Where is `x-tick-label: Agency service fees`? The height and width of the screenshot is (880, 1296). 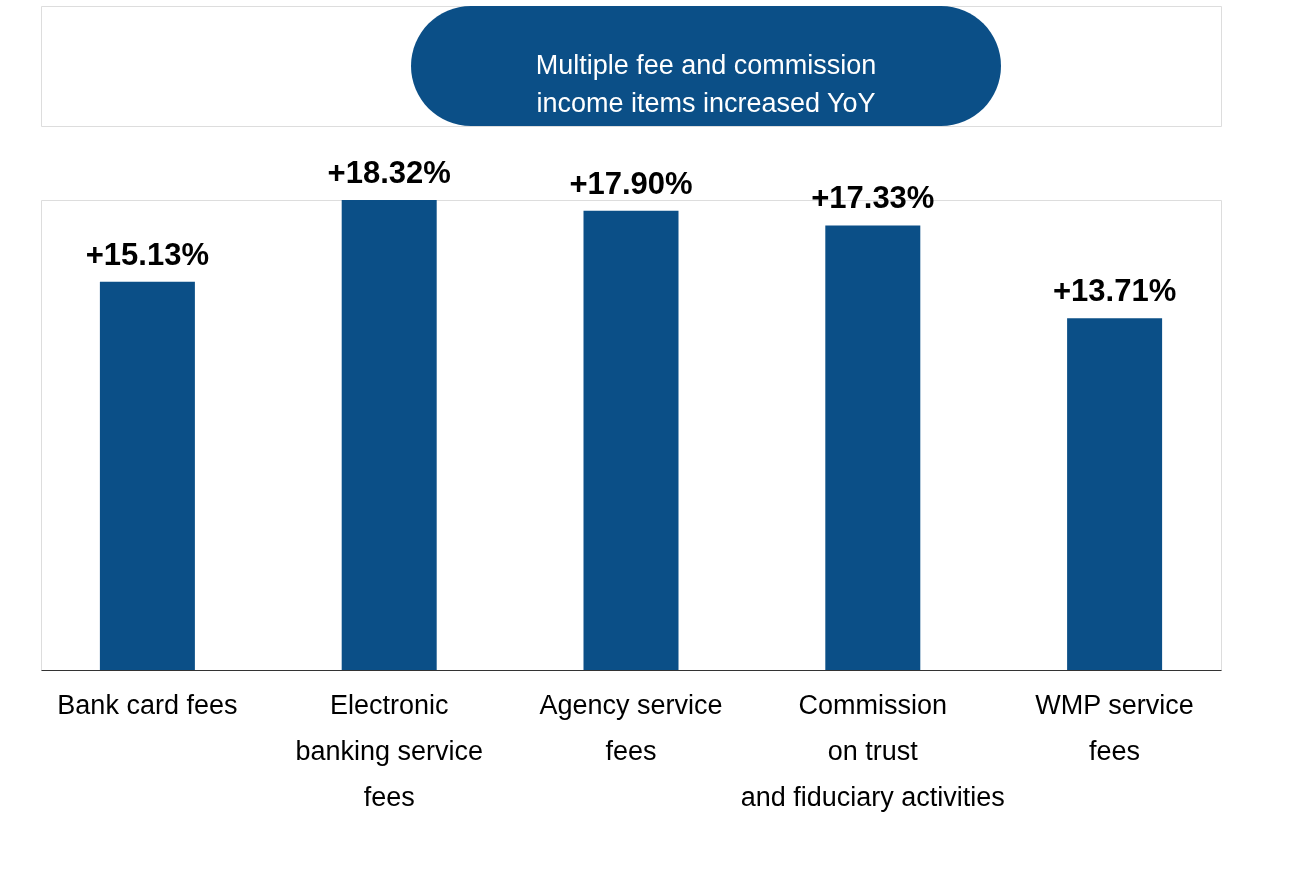
x-tick-label: Agency service fees is located at coordinates (631, 727).